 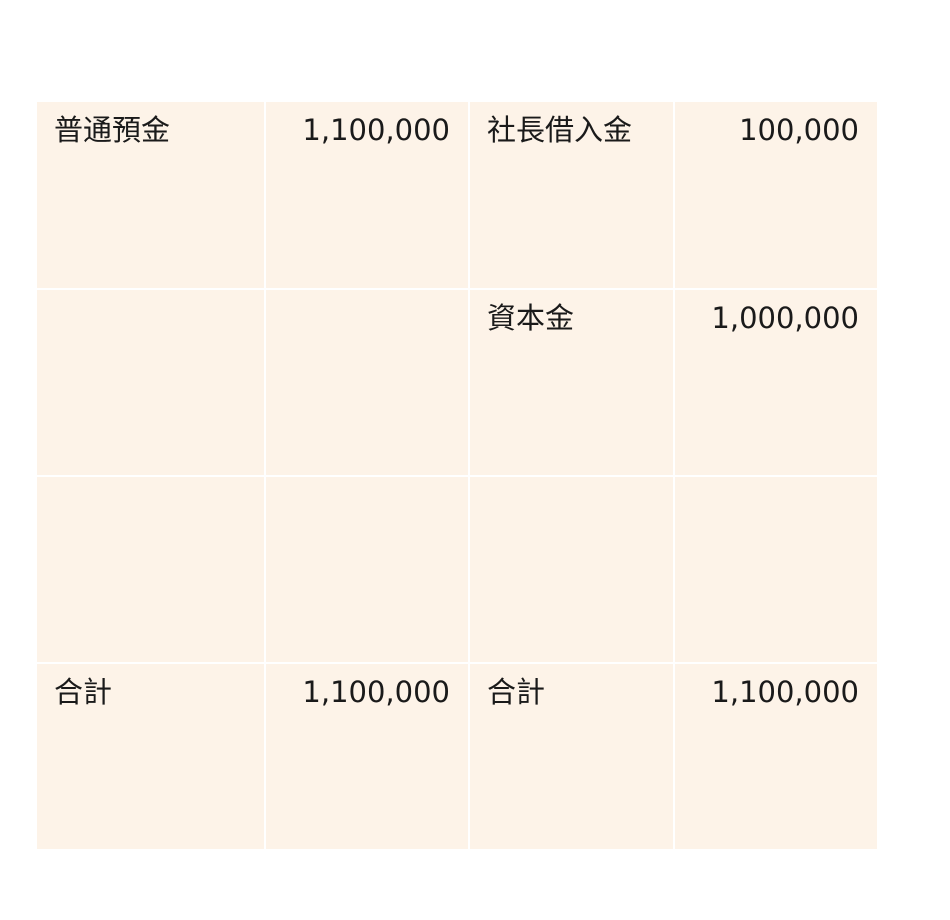 What do you see at coordinates (776, 195) in the screenshot?
I see `right-amount-cell: 100,000` at bounding box center [776, 195].